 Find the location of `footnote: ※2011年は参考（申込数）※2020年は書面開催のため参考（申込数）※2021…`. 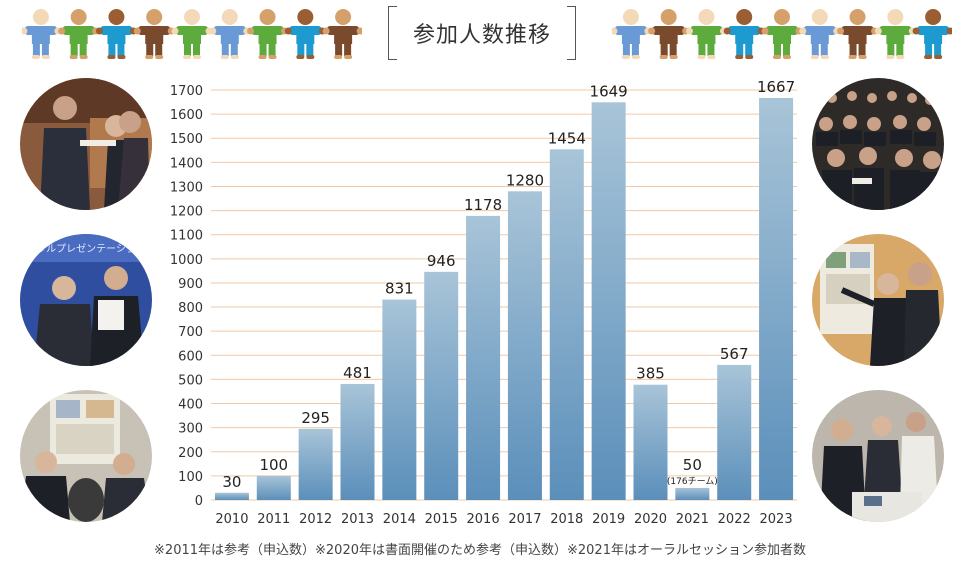

footnote: ※2011年は参考（申込数）※2020年は書面開催のため参考（申込数）※2021… is located at coordinates (480, 550).